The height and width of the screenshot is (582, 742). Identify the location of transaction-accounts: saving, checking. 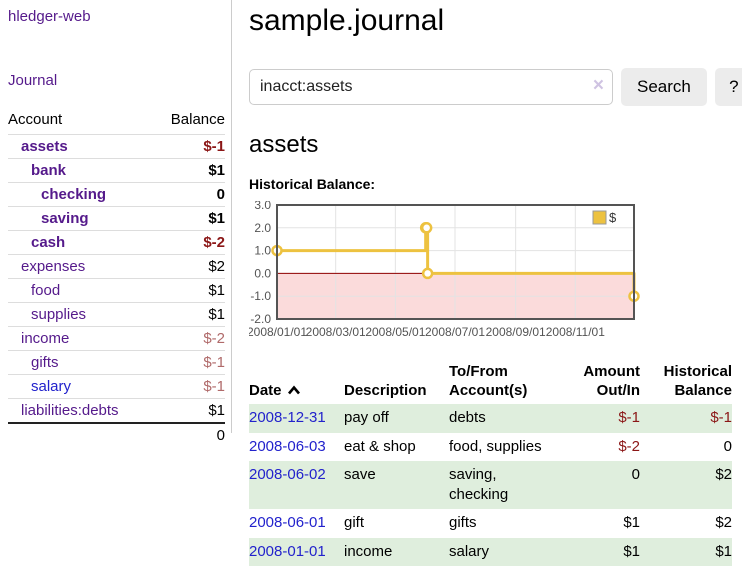
(479, 484).